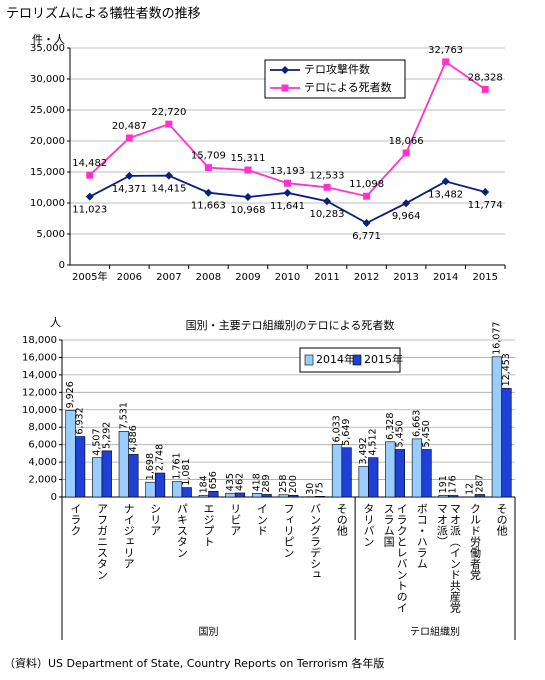 This screenshot has width=545, height=680. I want to click on legend-box, so click(335, 79).